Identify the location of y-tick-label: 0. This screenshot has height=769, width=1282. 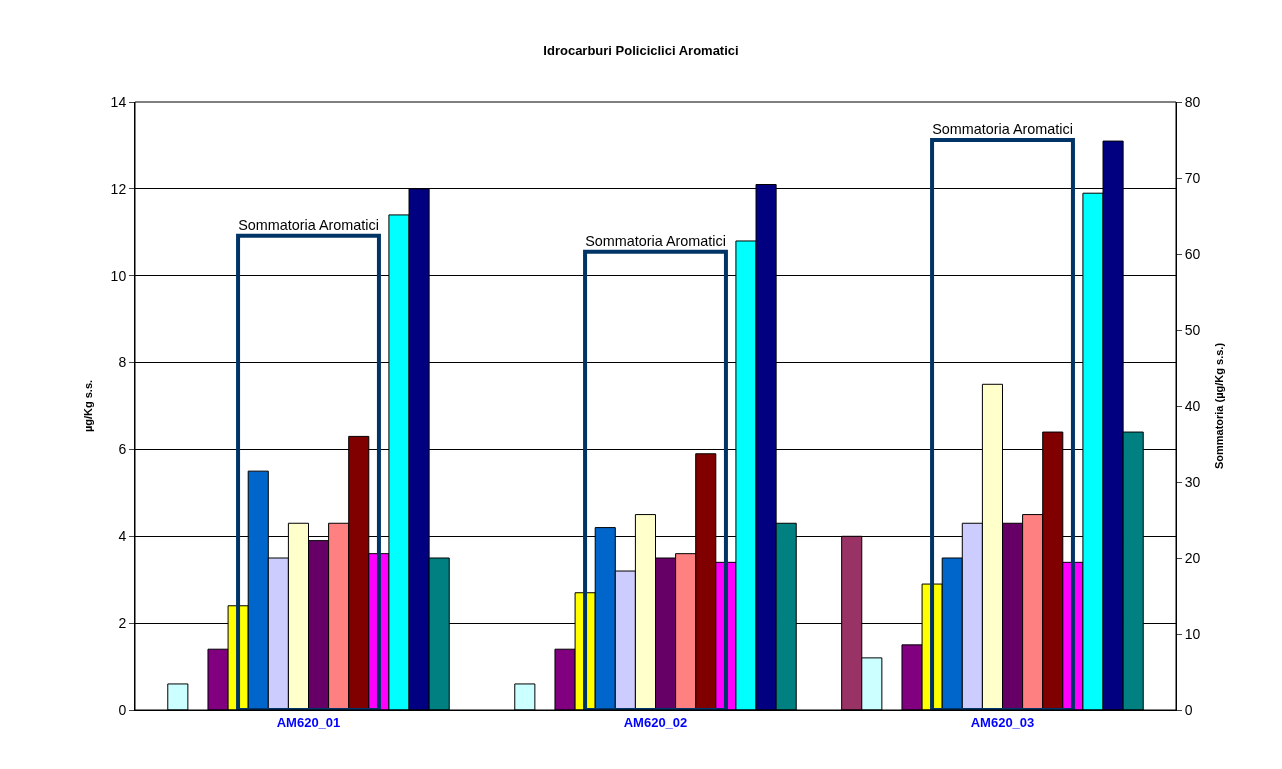
(122, 709).